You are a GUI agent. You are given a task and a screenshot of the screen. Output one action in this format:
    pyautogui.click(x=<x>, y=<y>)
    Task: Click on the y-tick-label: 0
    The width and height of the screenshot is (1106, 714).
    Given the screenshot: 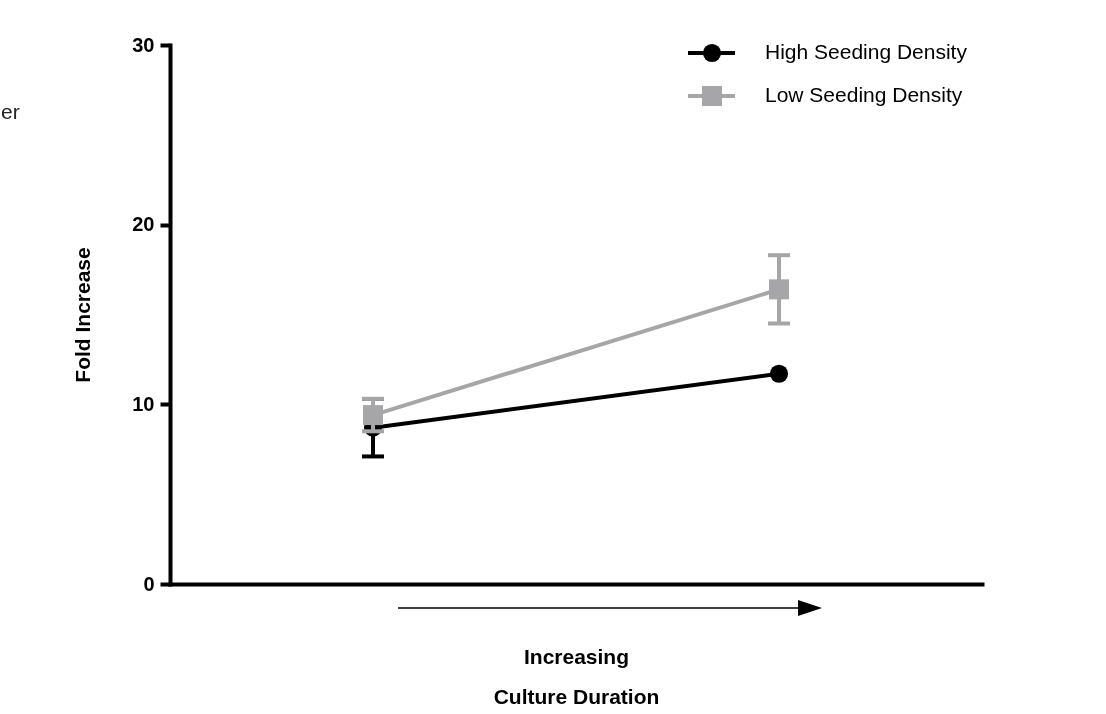 What is the action you would take?
    pyautogui.click(x=149, y=583)
    